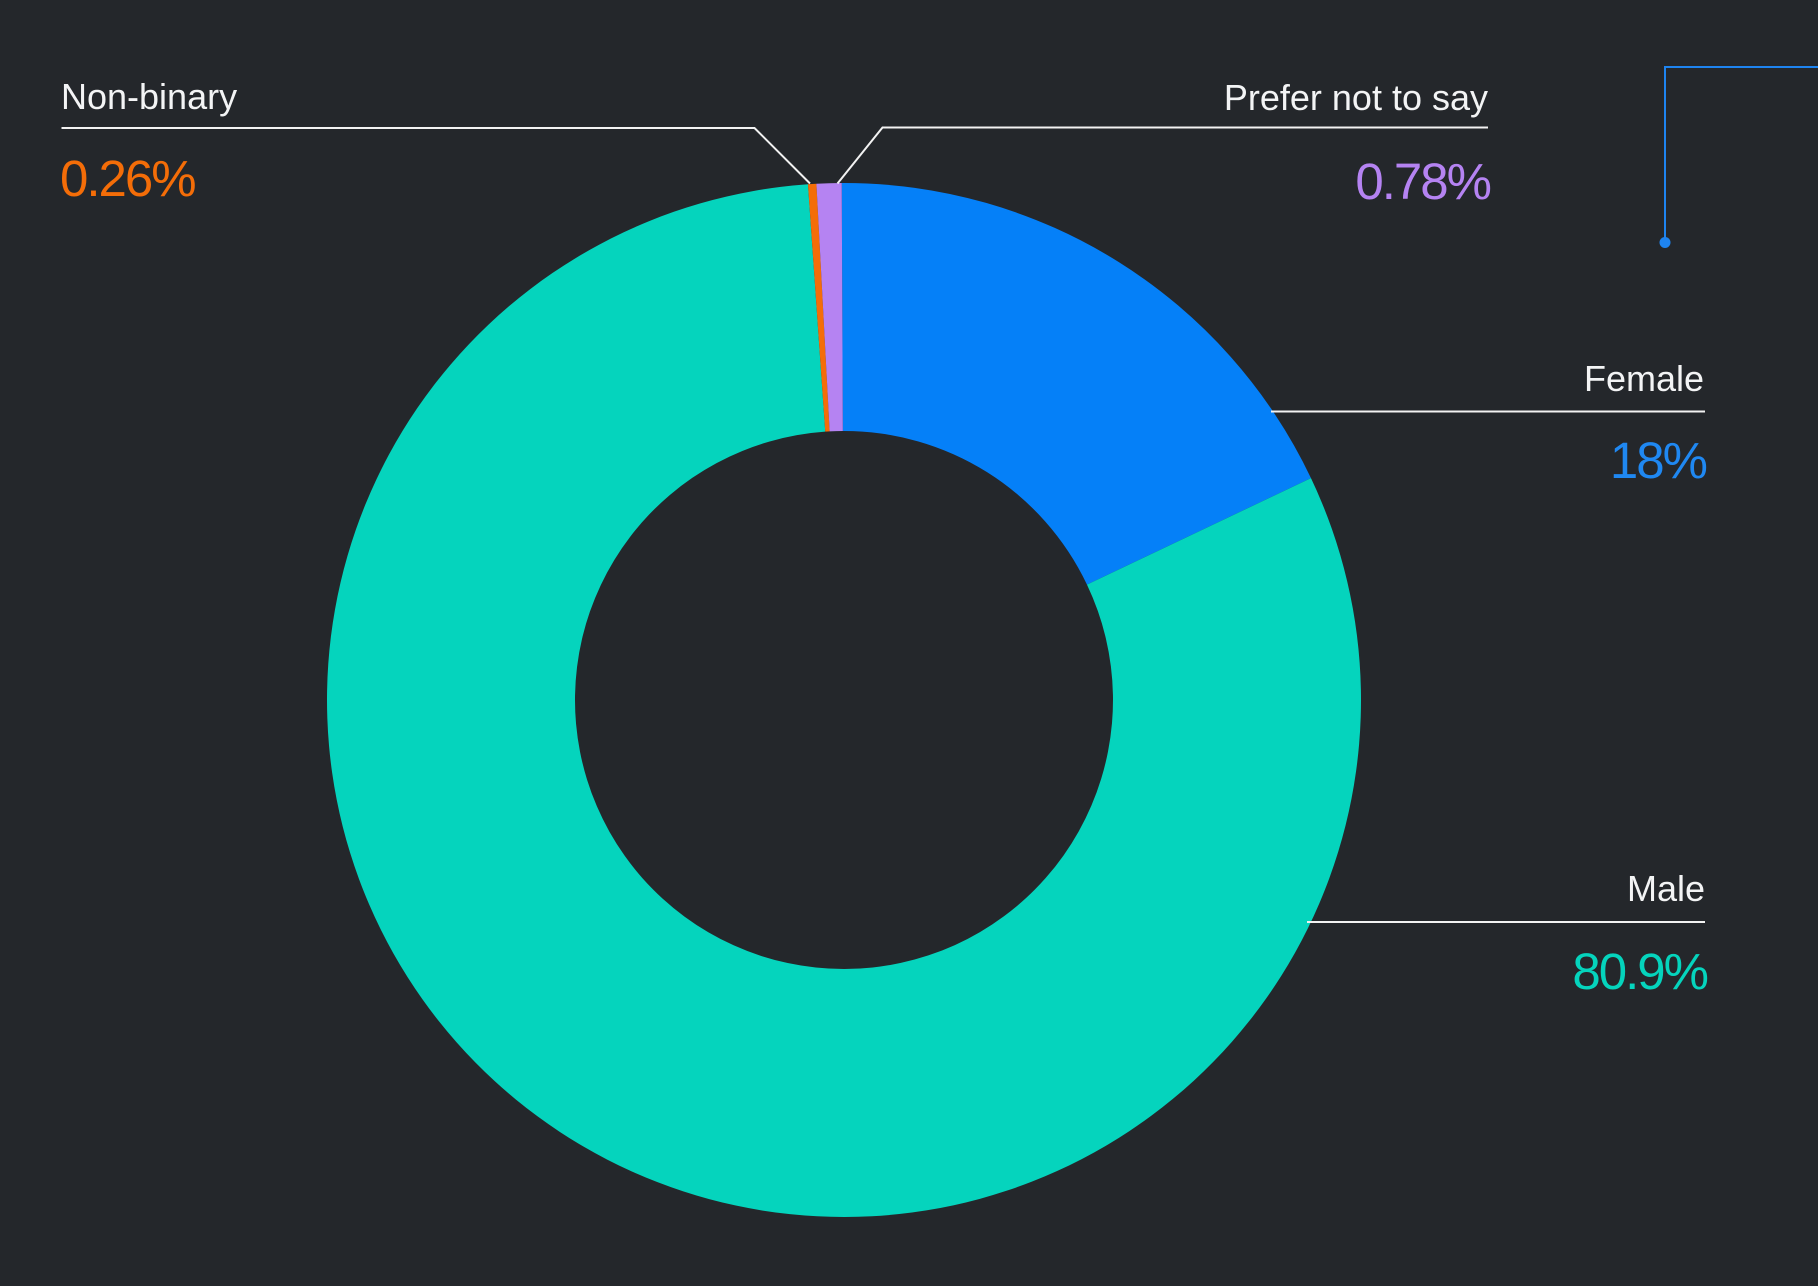 This screenshot has width=1818, height=1286. Describe the element at coordinates (1422, 181) in the screenshot. I see `svg-text: 0.78%` at that location.